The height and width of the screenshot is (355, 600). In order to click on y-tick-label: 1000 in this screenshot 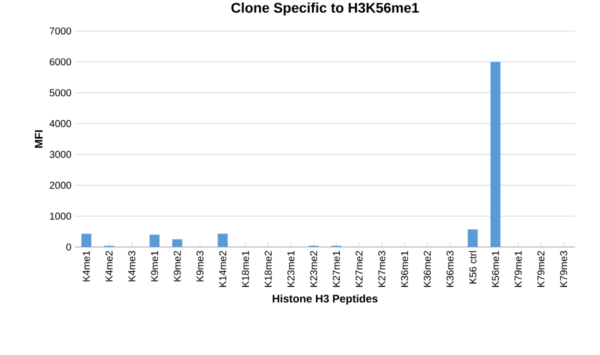, I will do `click(61, 216)`.